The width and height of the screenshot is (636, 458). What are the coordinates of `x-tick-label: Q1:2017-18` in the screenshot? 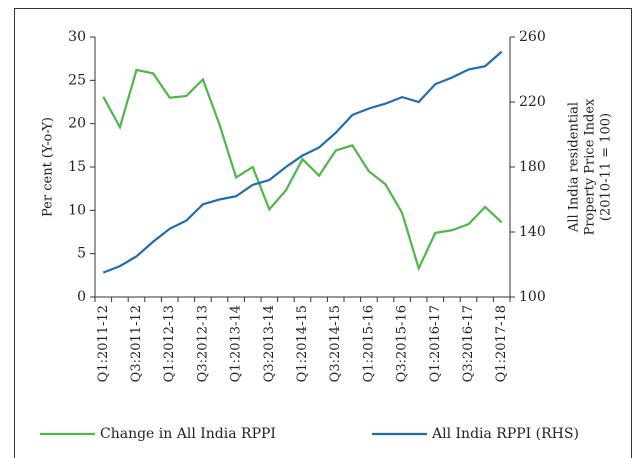 It's located at (501, 343).